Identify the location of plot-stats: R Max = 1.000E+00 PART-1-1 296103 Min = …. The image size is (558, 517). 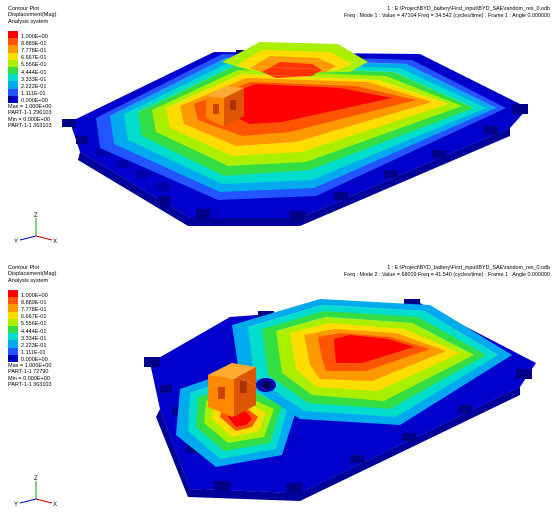
(30, 113).